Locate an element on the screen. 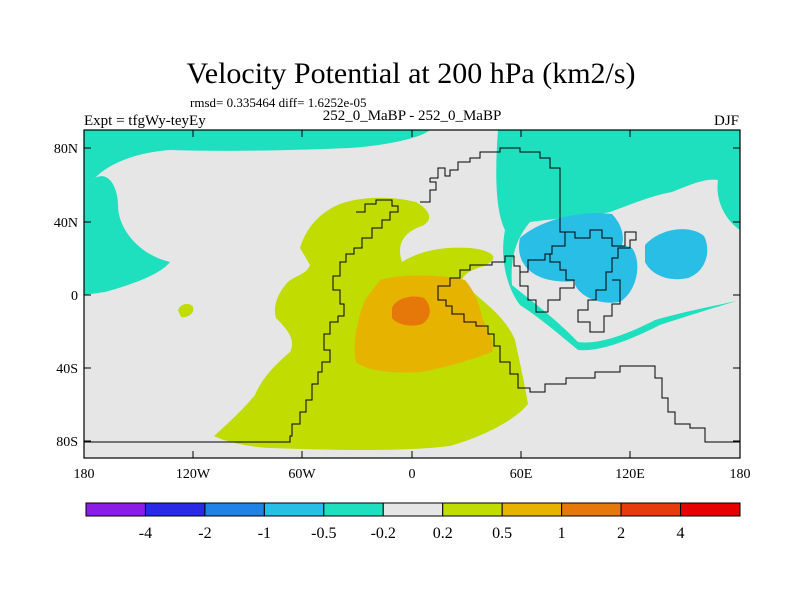  lat-tick-label: 40S is located at coordinates (67, 369).